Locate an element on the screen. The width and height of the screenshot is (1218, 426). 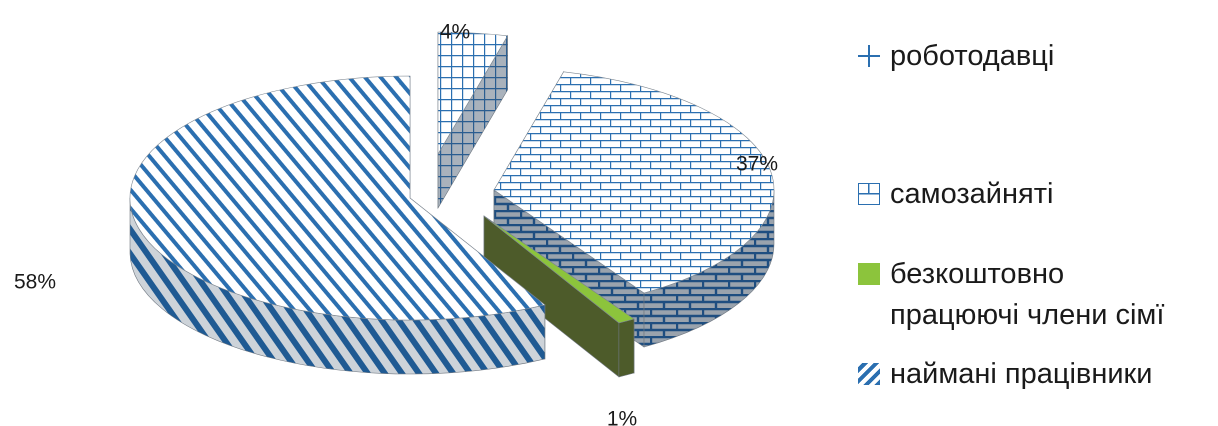
legend-item-employers: роботодавці is located at coordinates (956, 56).